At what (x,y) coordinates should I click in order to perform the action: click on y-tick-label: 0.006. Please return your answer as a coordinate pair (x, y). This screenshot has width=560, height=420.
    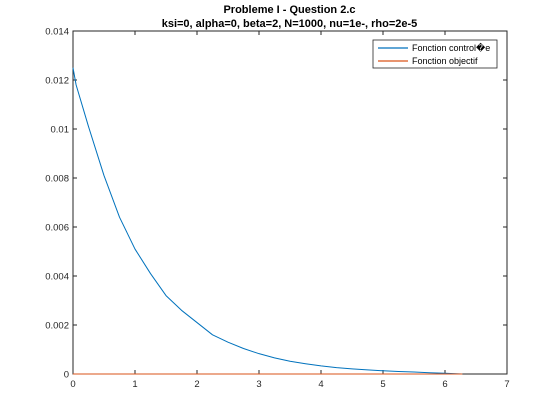
    Looking at the image, I should click on (57, 228).